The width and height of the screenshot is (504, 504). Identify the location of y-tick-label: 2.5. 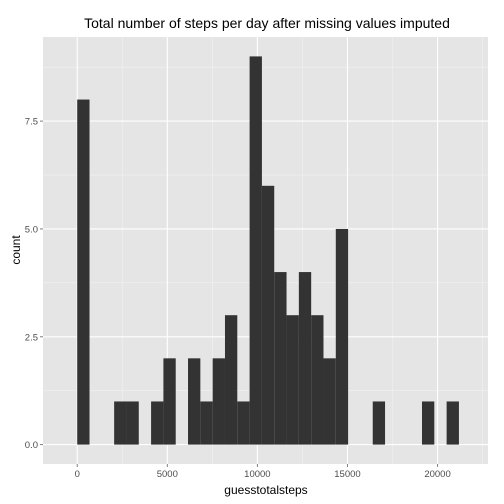
(31, 337).